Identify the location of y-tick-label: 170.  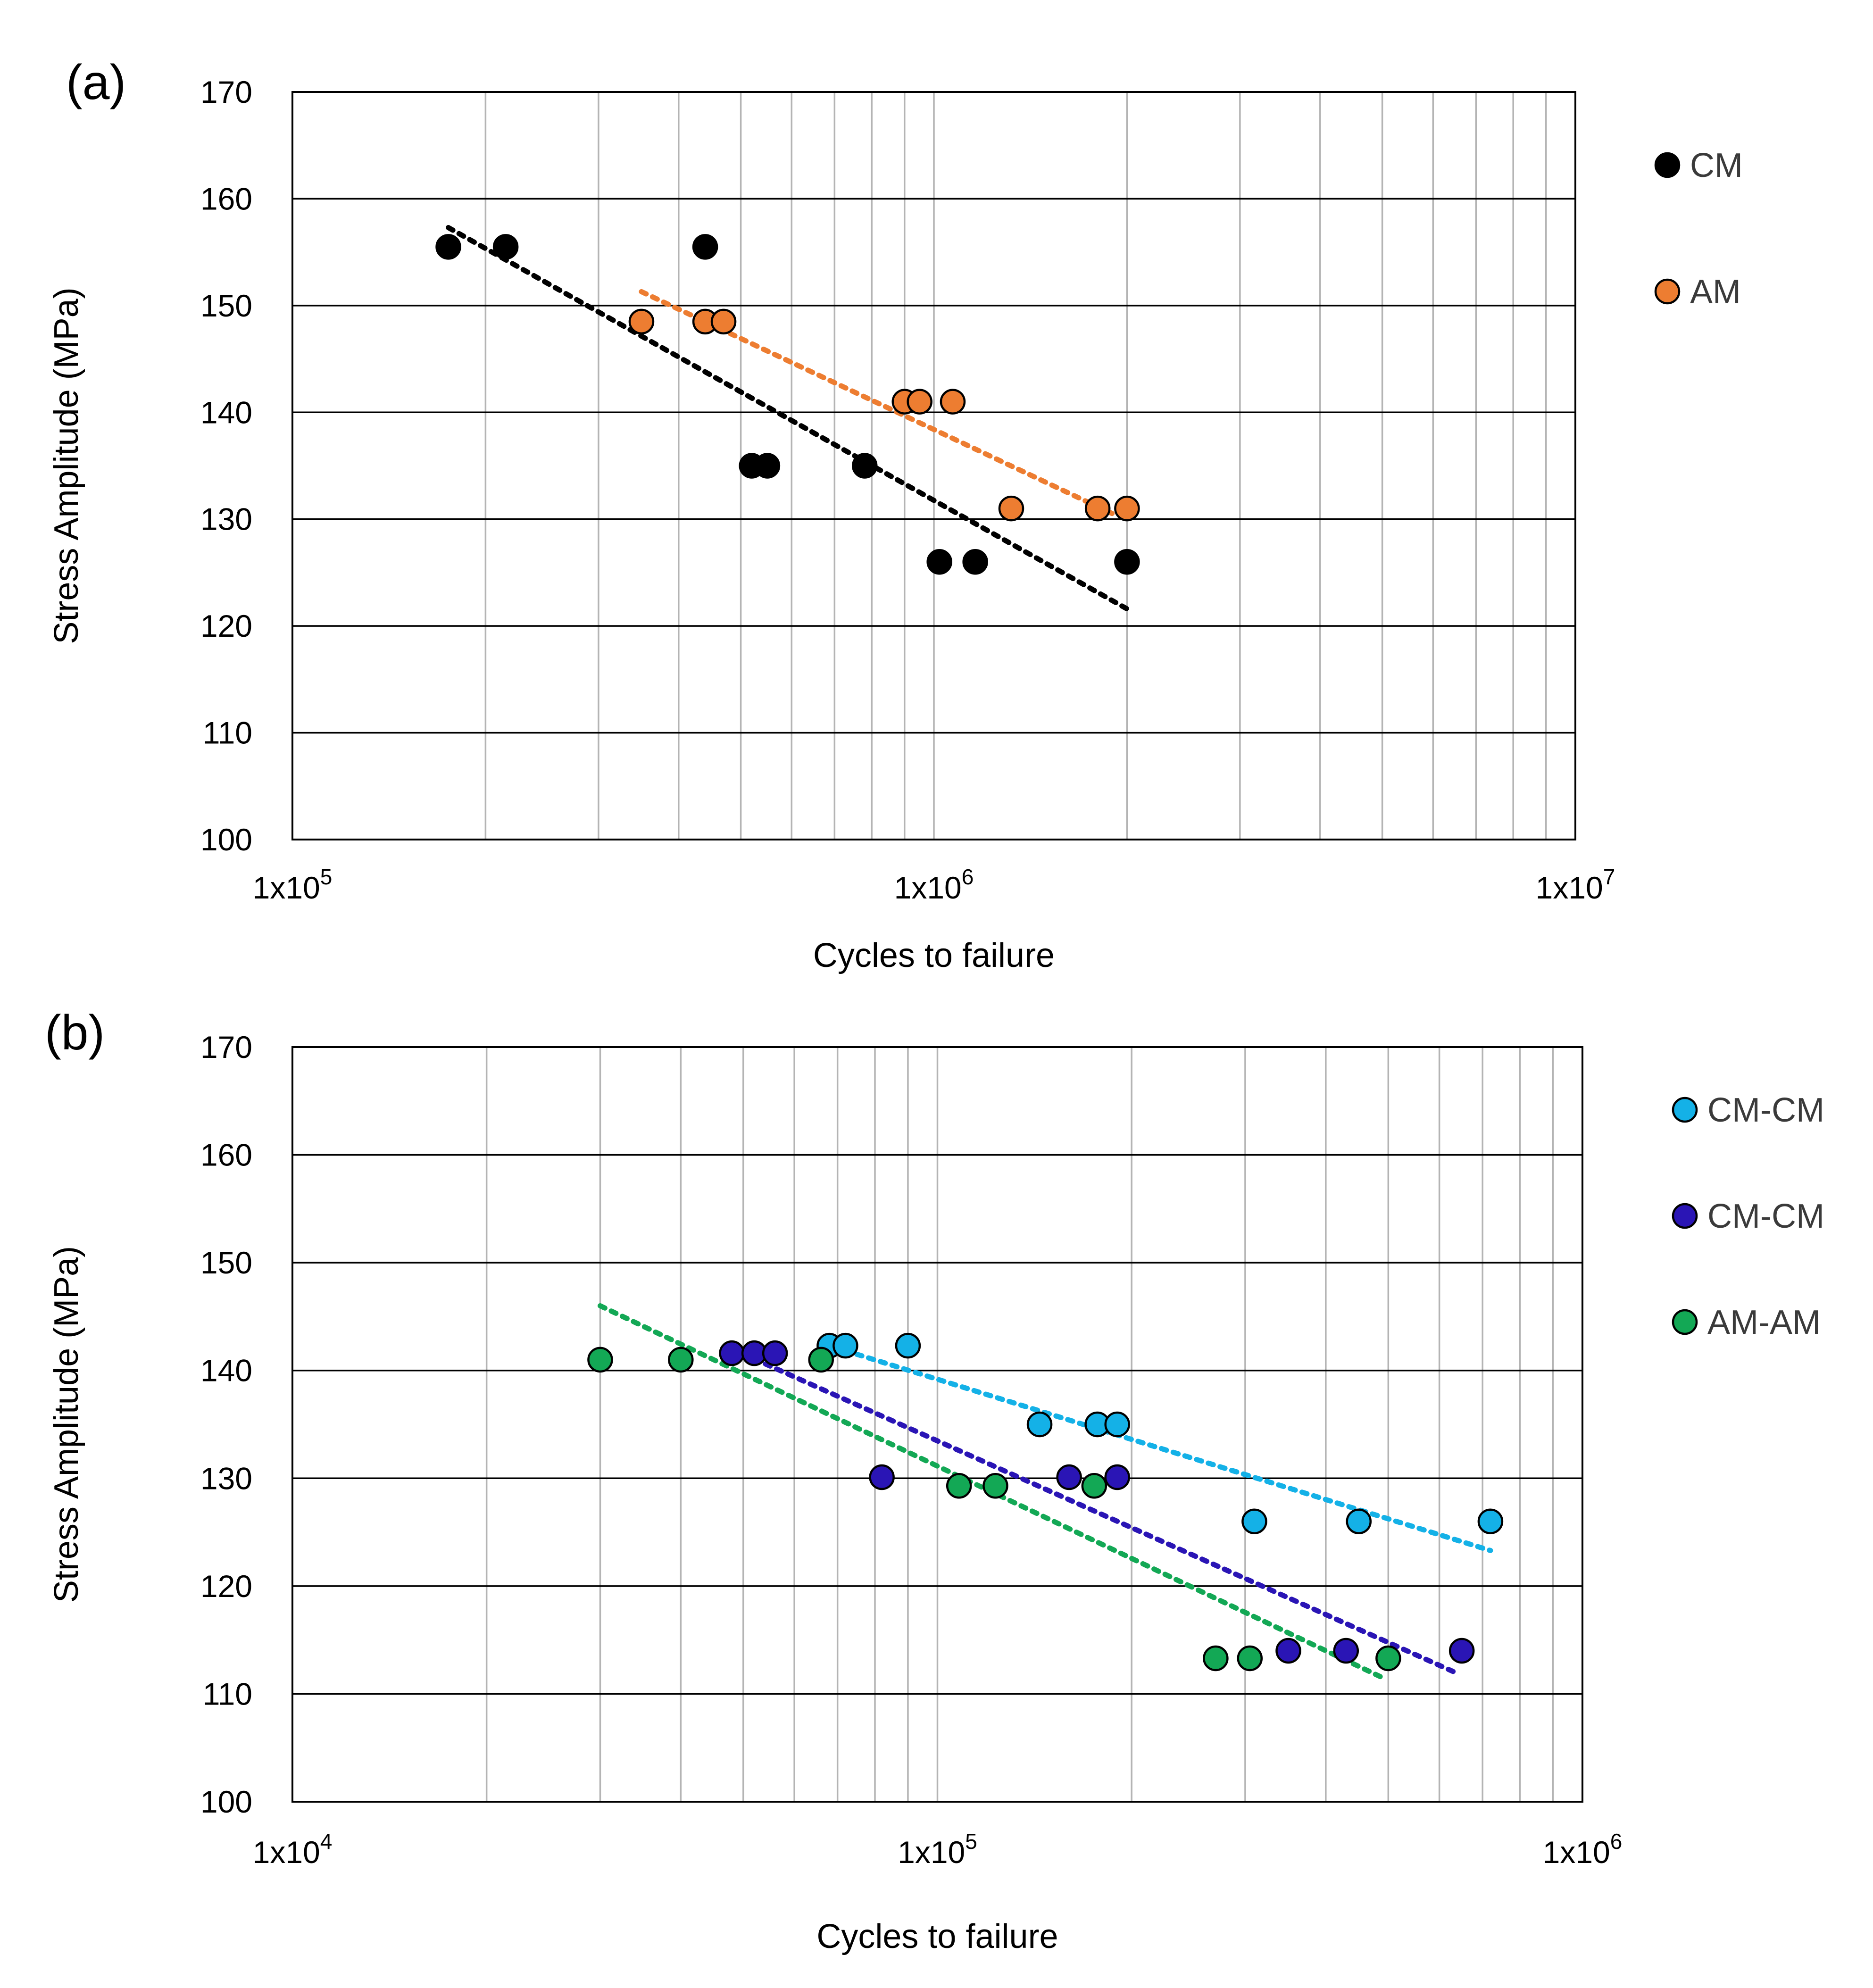
(226, 92).